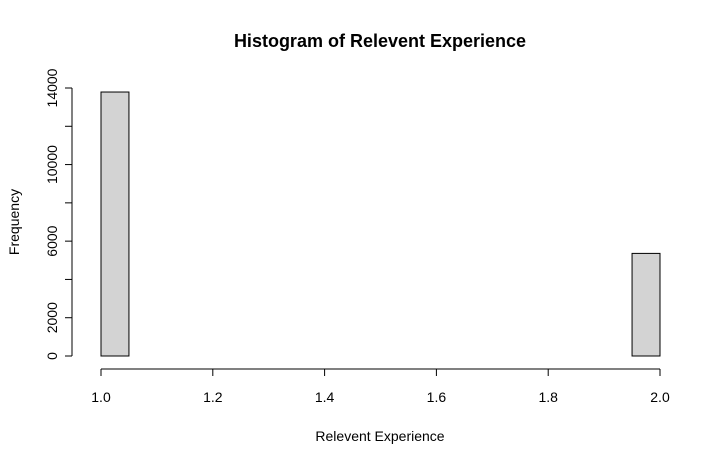 The width and height of the screenshot is (723, 465). I want to click on y-tick-label-3: 10000, so click(52, 164).